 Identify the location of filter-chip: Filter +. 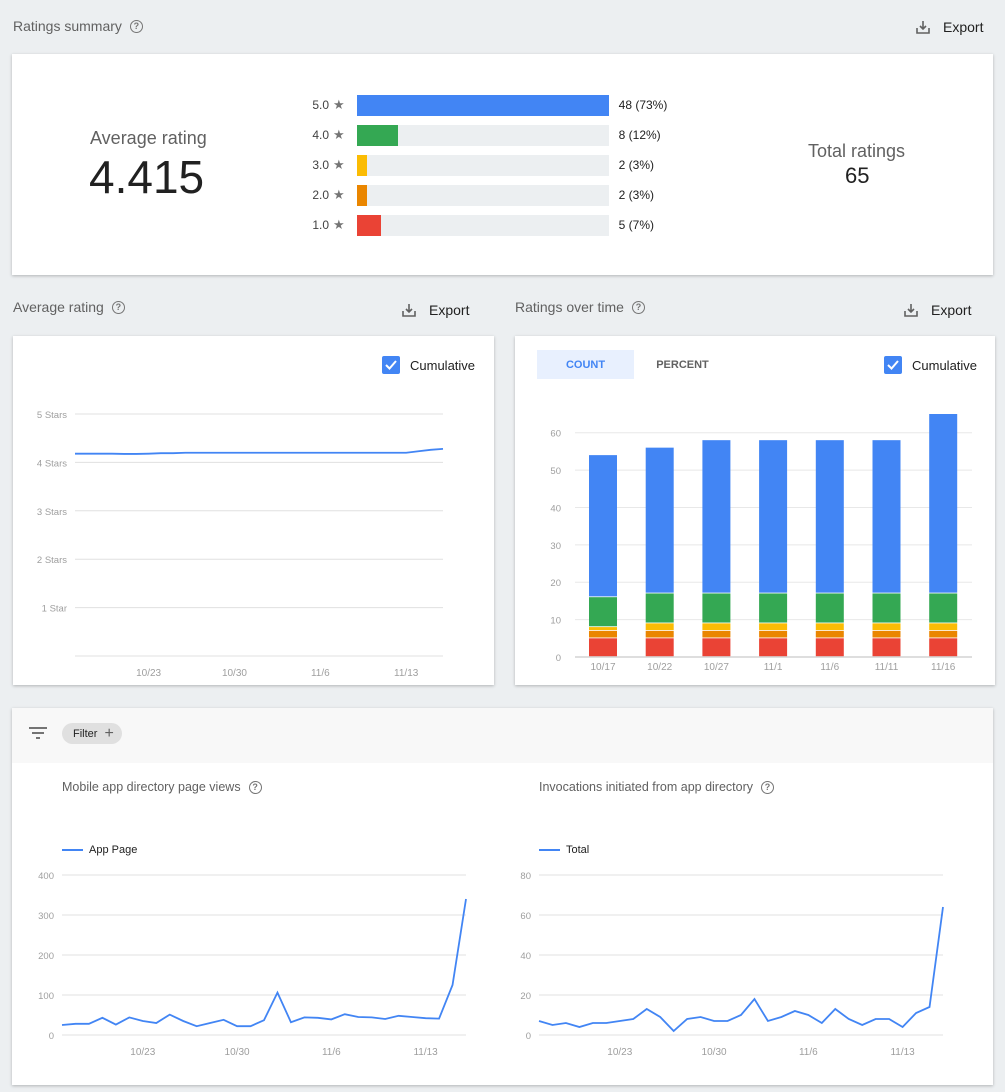
(92, 733).